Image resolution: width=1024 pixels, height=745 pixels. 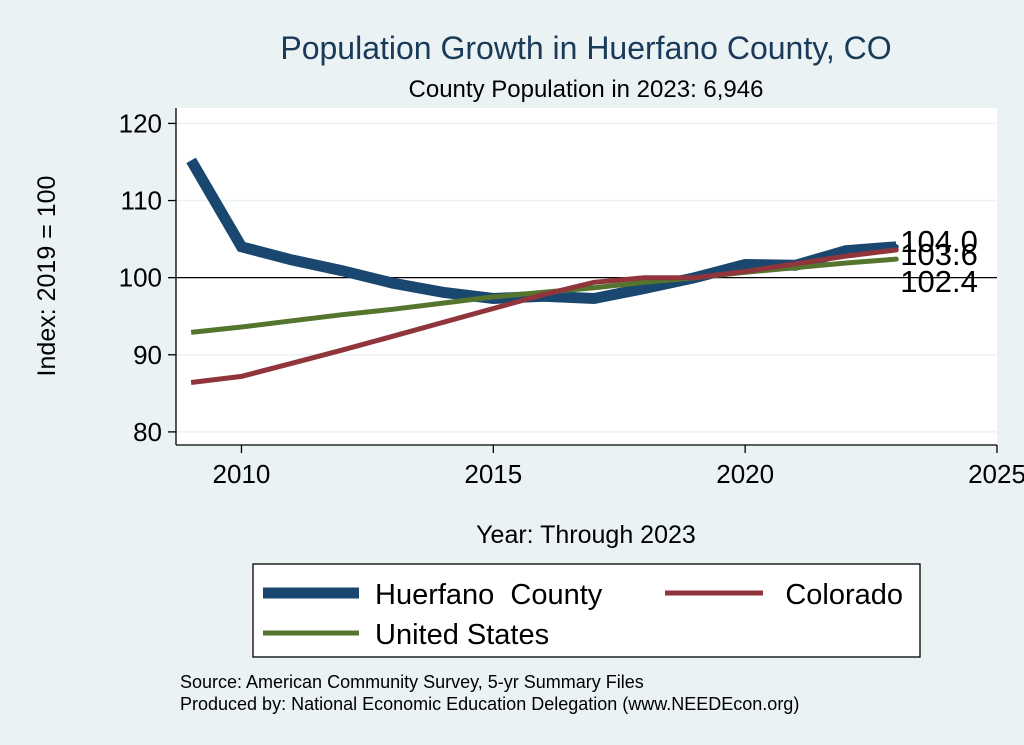 What do you see at coordinates (140, 123) in the screenshot?
I see `y-tick-label-120: 120` at bounding box center [140, 123].